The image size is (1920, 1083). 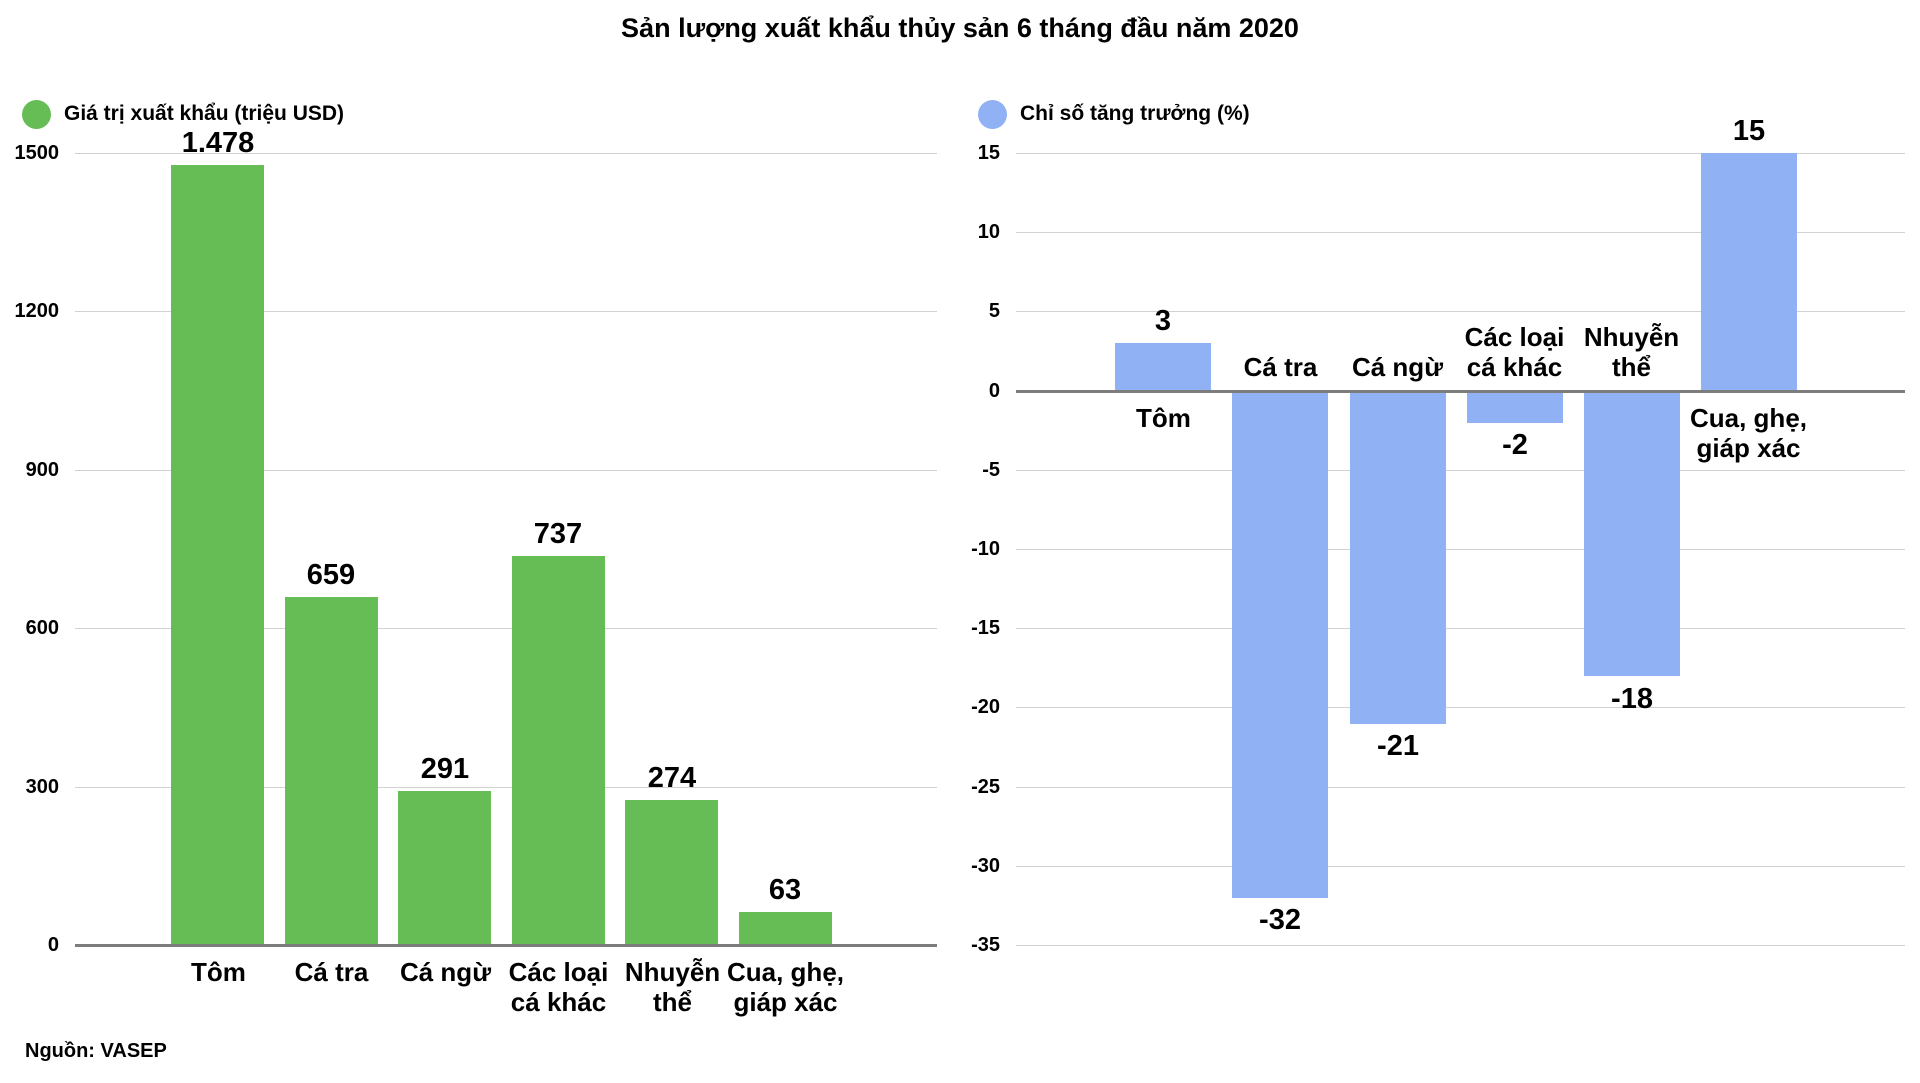 I want to click on value-label: 291, so click(x=445, y=769).